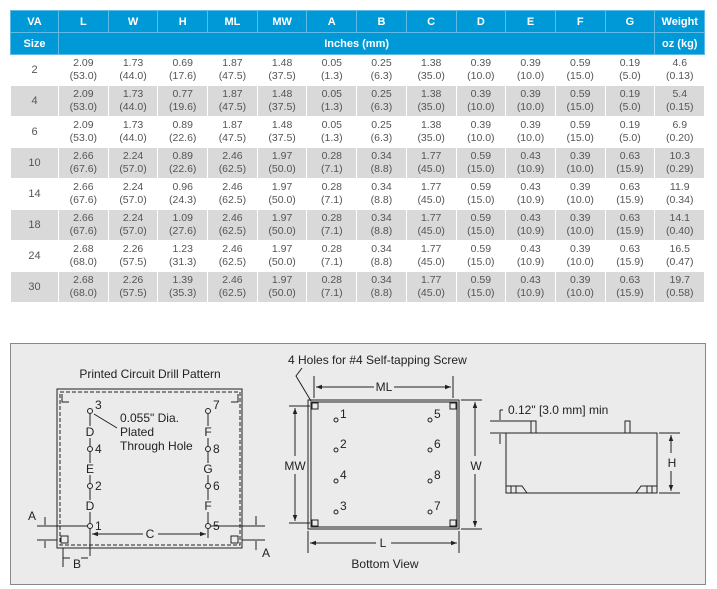 This screenshot has height=589, width=717. Describe the element at coordinates (332, 225) in the screenshot. I see `dimension-cell: 0.28 (7.1)` at that location.